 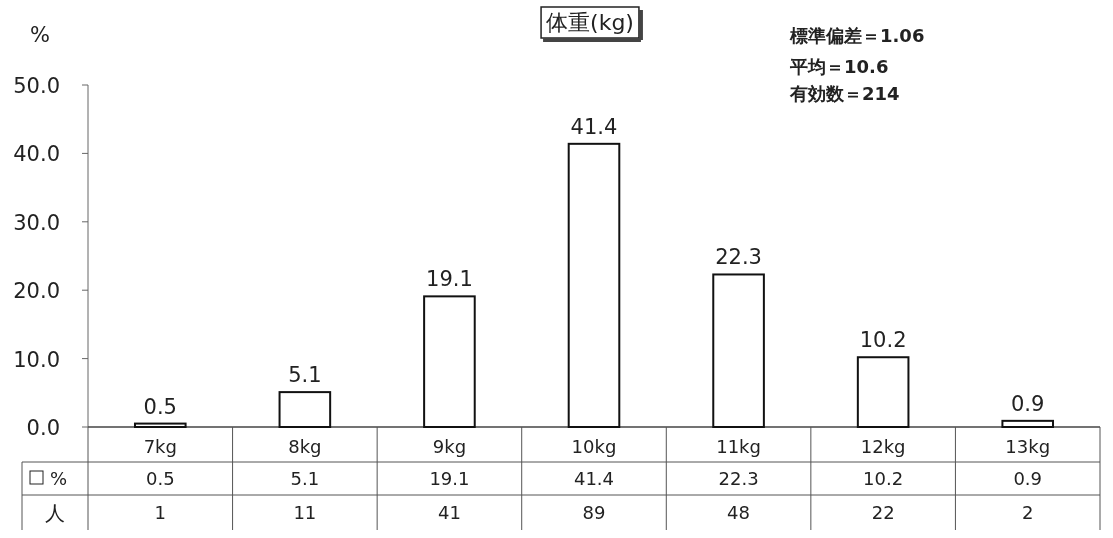 What do you see at coordinates (883, 446) in the screenshot?
I see `x-tick-label: 12kg` at bounding box center [883, 446].